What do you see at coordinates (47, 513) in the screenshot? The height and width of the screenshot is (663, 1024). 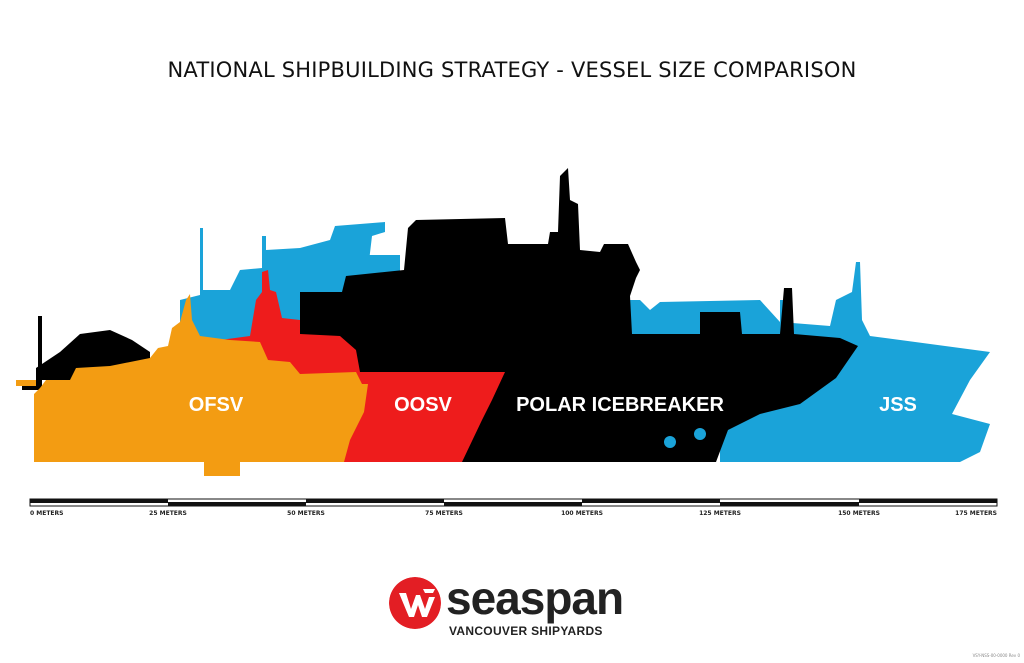 I see `scale-tick-label: 0 METERS` at bounding box center [47, 513].